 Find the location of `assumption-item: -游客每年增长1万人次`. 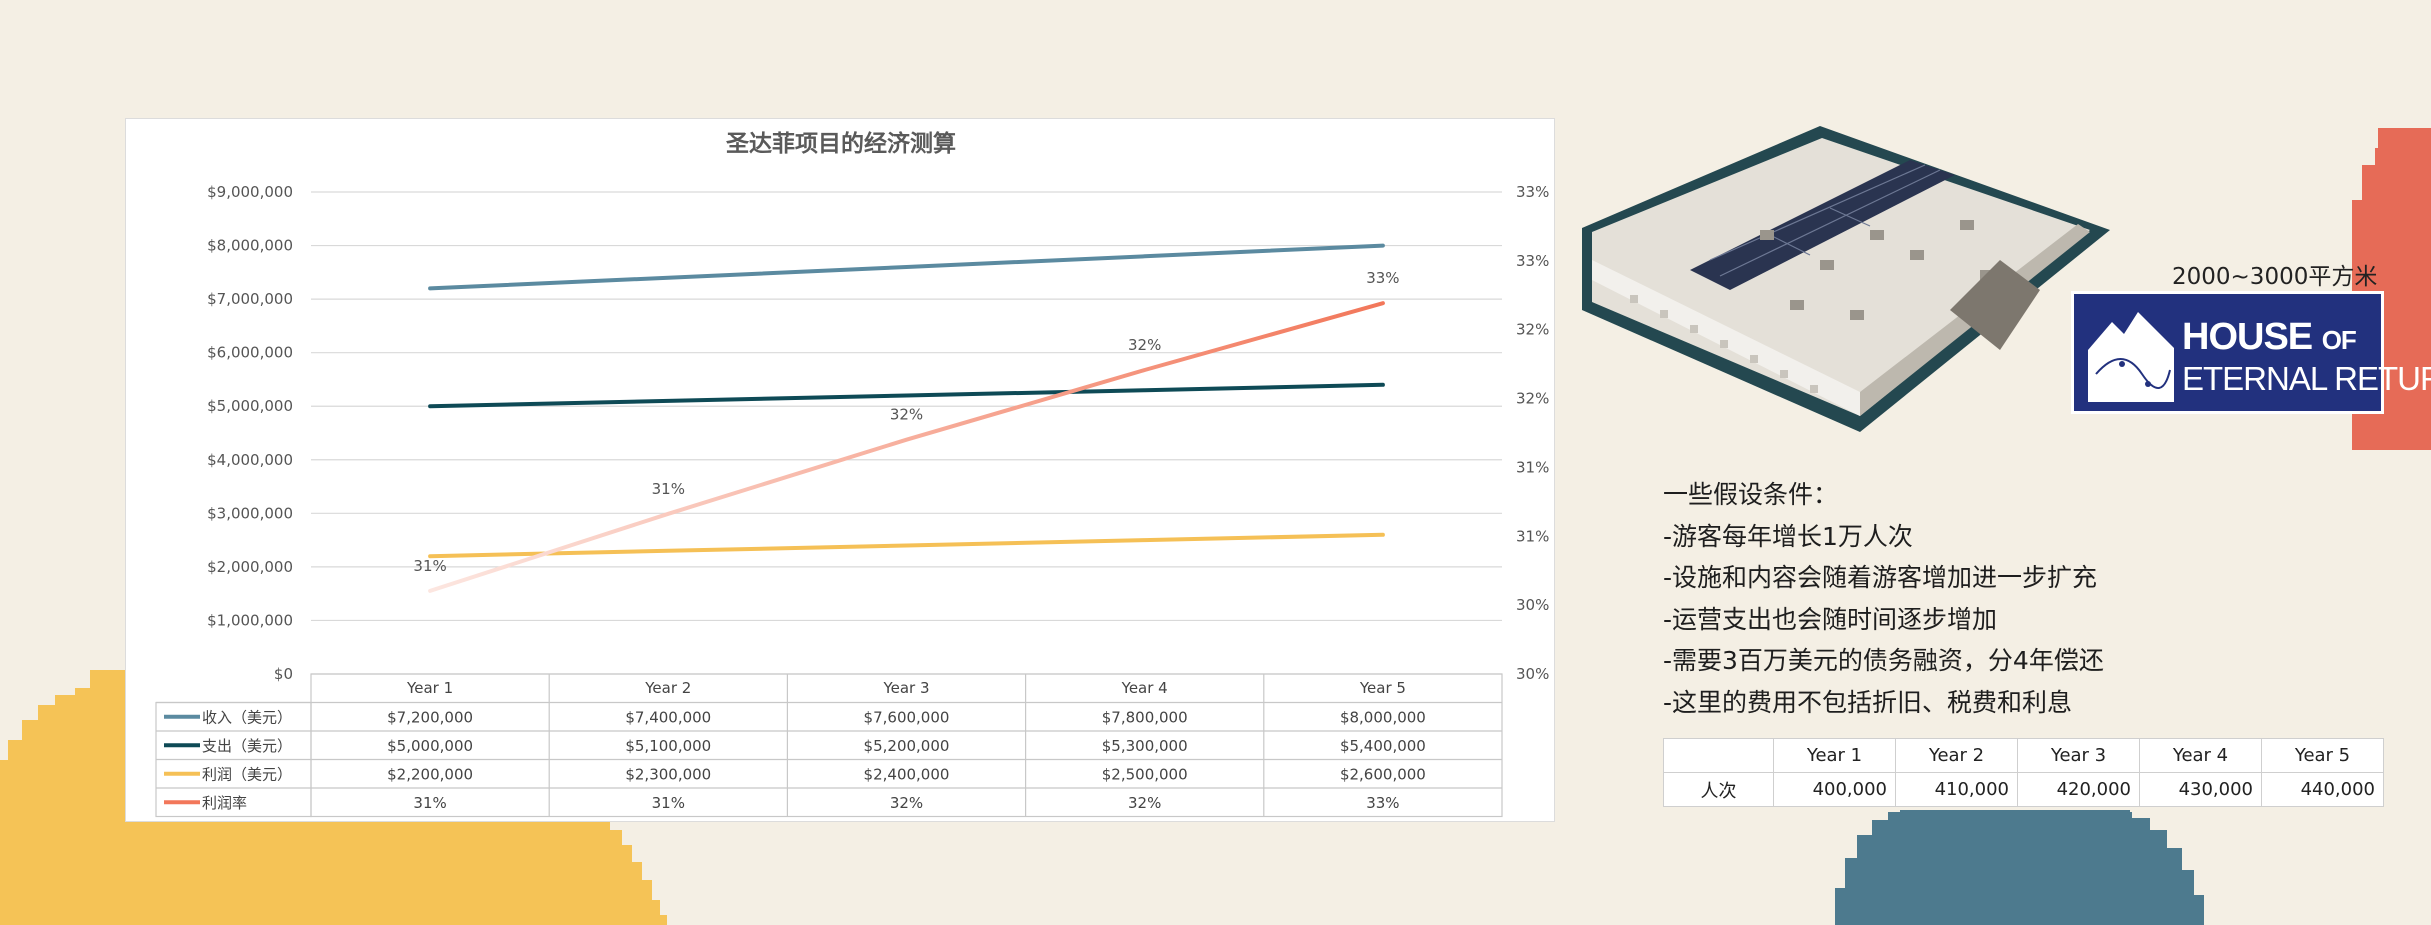

assumption-item: -游客每年增长1万人次 is located at coordinates (1788, 536).